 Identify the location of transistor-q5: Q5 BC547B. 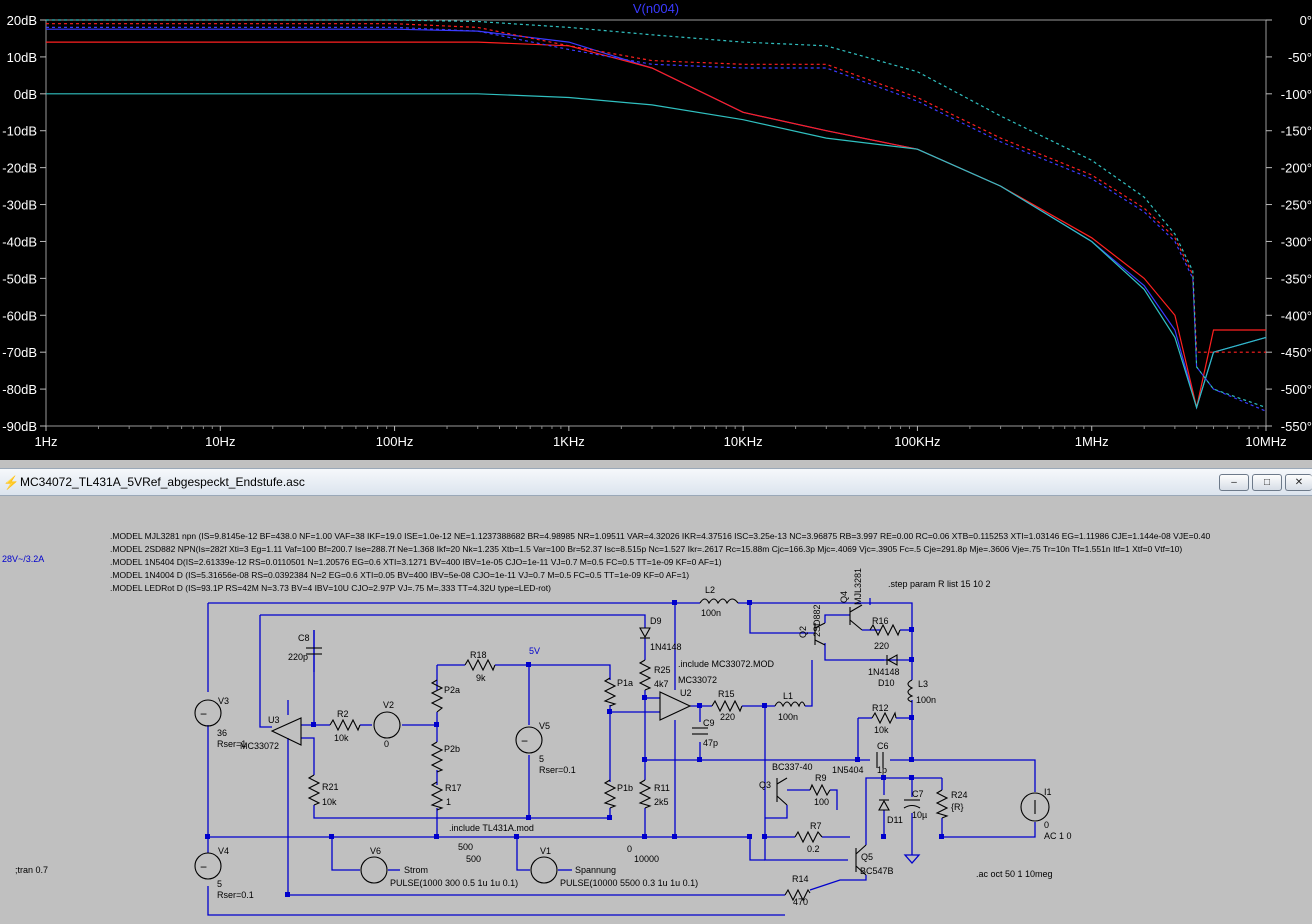
(874, 860).